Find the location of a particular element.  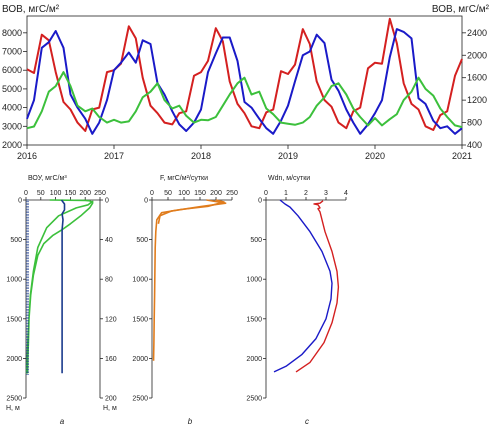

top-right-tick-label-3: 1600 is located at coordinates (477, 78).